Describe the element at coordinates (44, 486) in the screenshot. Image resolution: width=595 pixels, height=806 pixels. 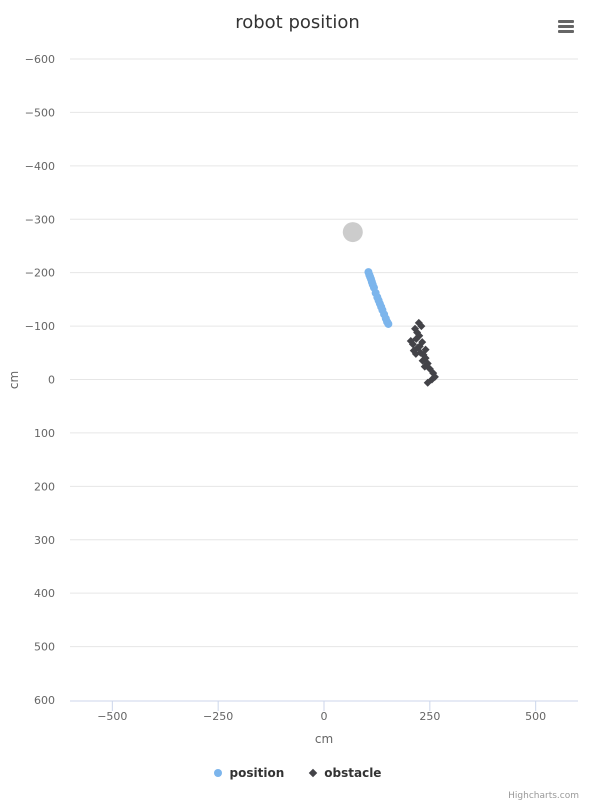
I see `y-tick-label: 200` at that location.